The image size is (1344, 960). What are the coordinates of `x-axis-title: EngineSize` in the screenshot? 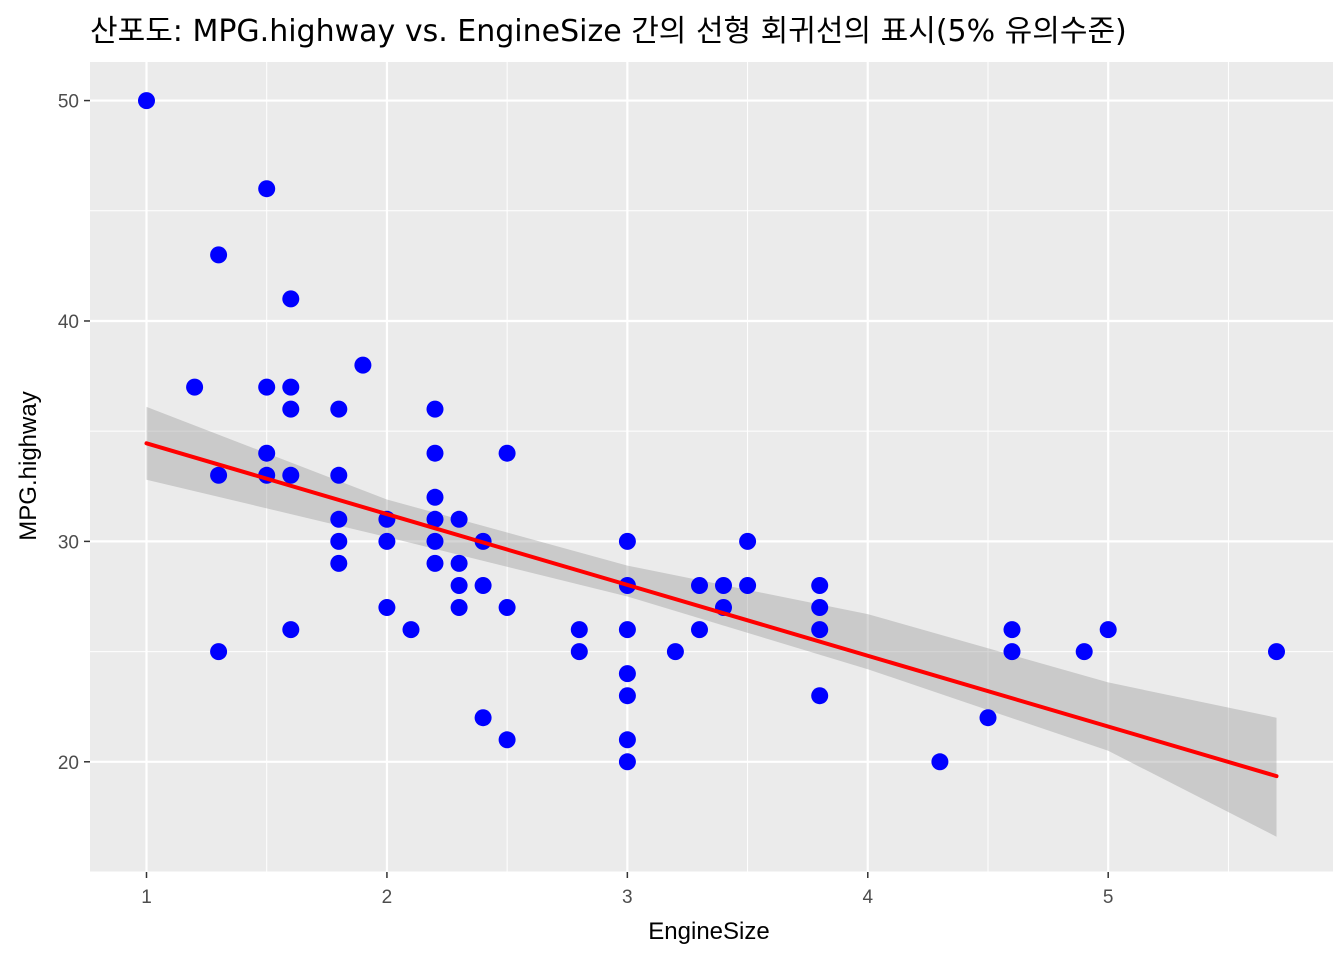 It's located at (708, 931).